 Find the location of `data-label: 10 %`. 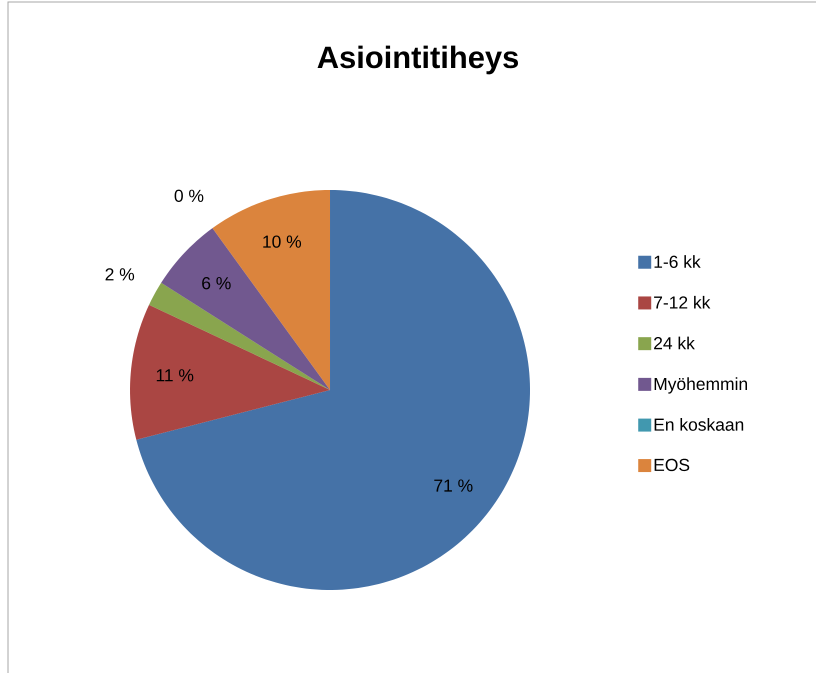

data-label: 10 % is located at coordinates (282, 241).